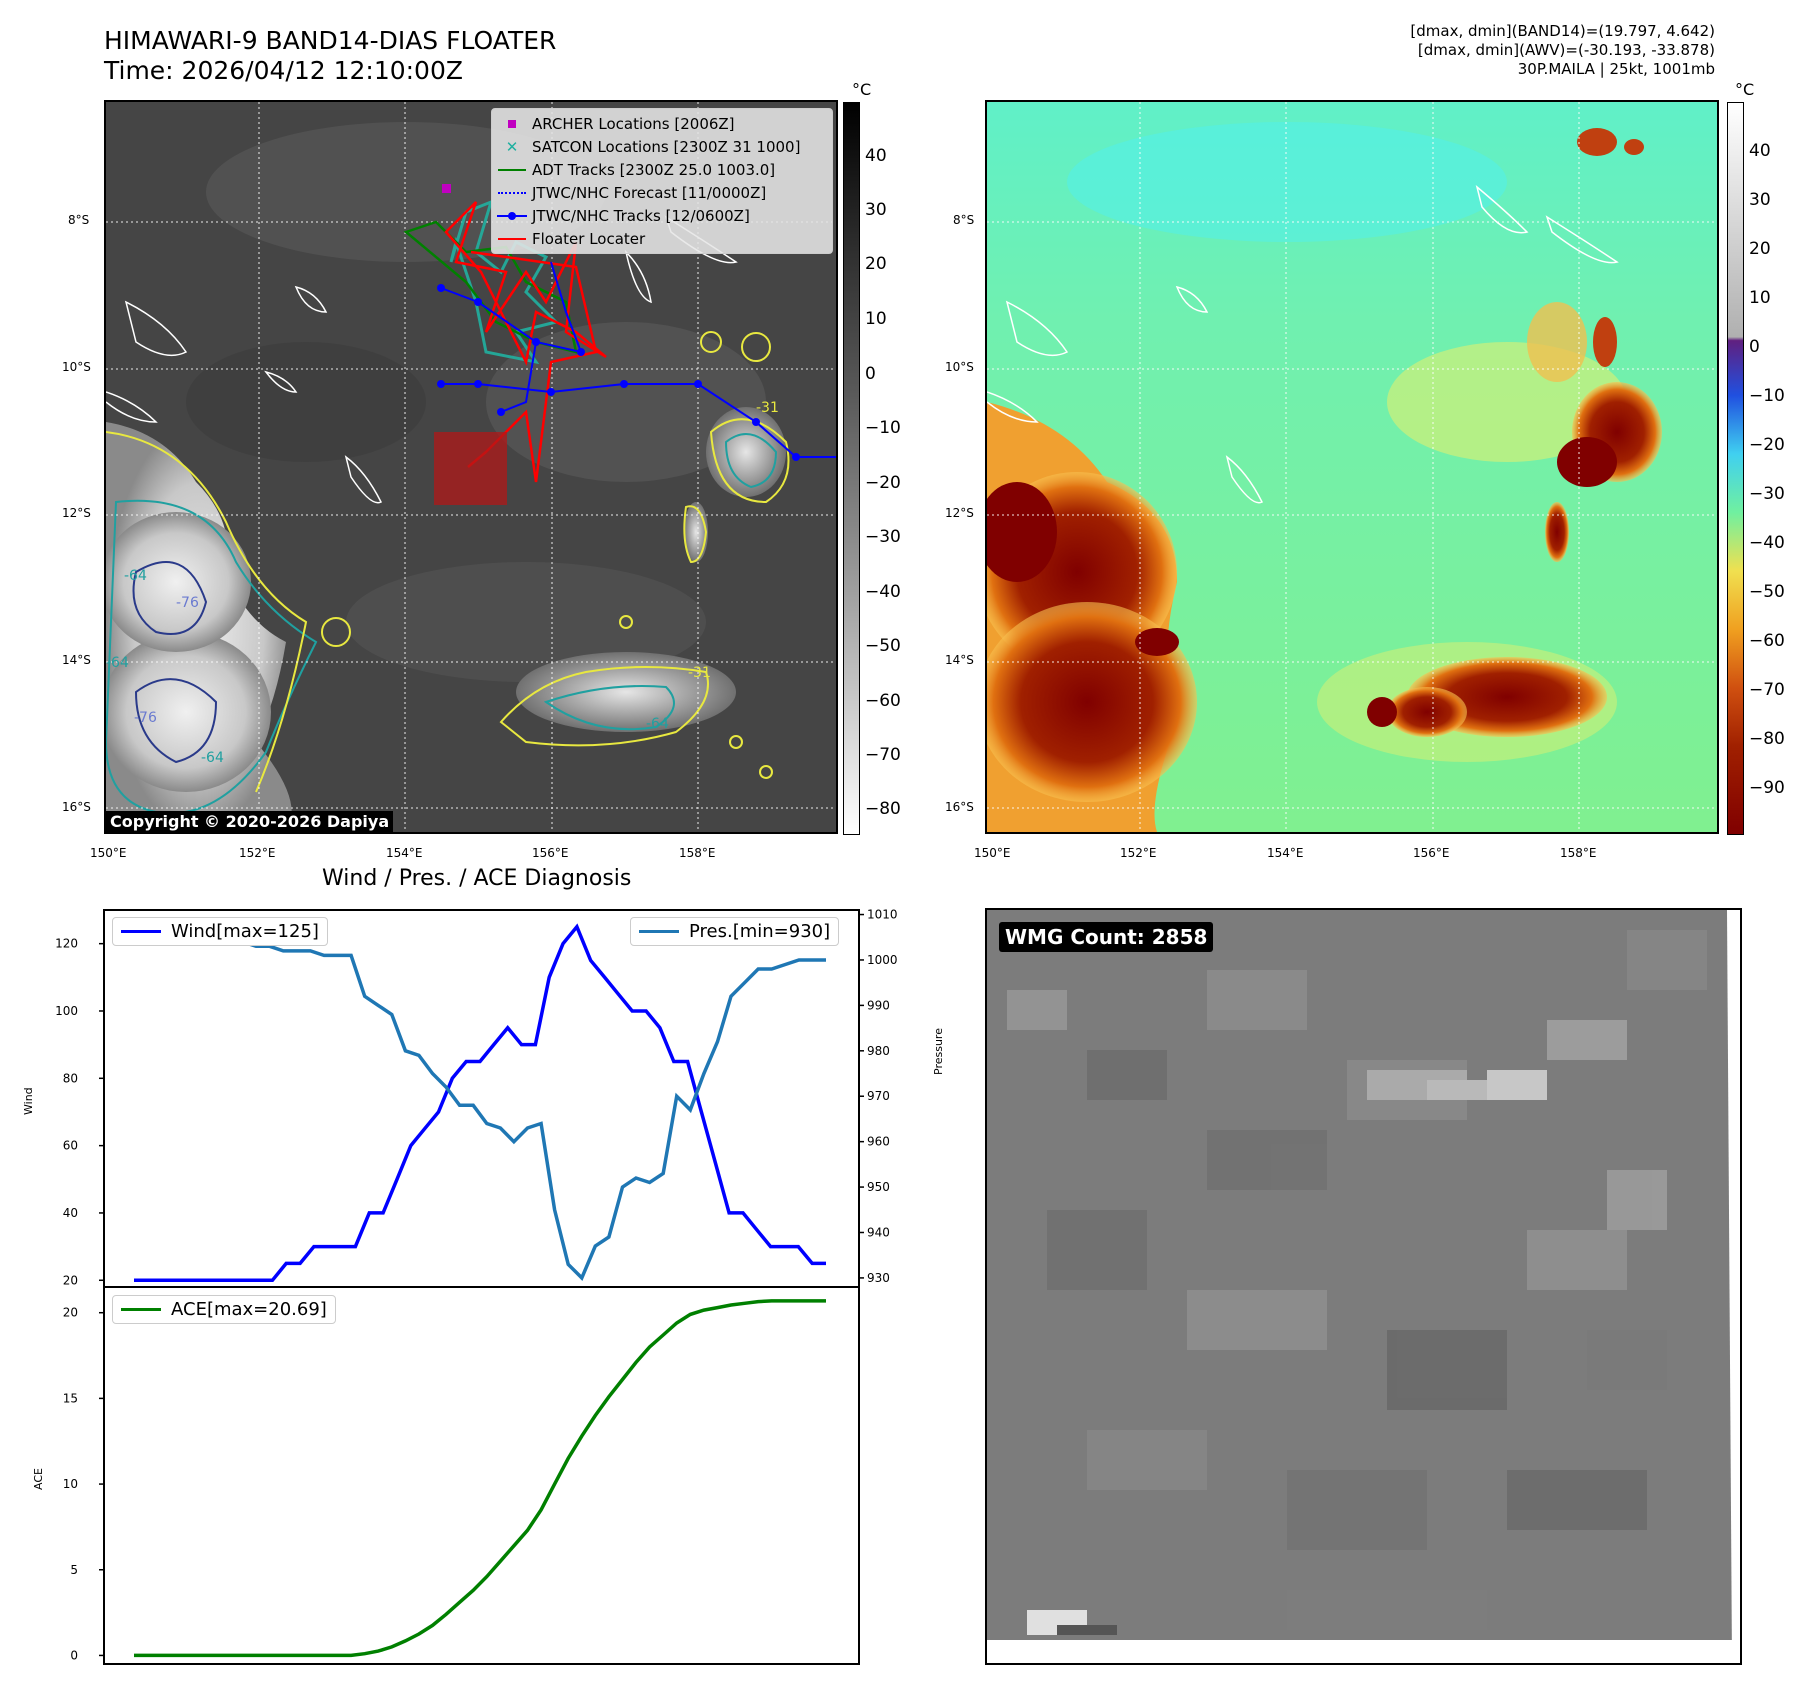 The height and width of the screenshot is (1690, 1797). What do you see at coordinates (876, 264) in the screenshot?
I see `ir-colorbar-tick: 20` at bounding box center [876, 264].